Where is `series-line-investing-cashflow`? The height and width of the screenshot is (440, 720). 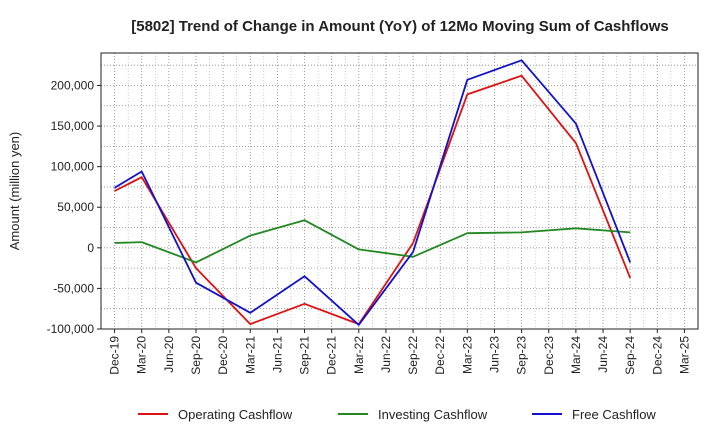 series-line-investing-cashflow is located at coordinates (372, 241).